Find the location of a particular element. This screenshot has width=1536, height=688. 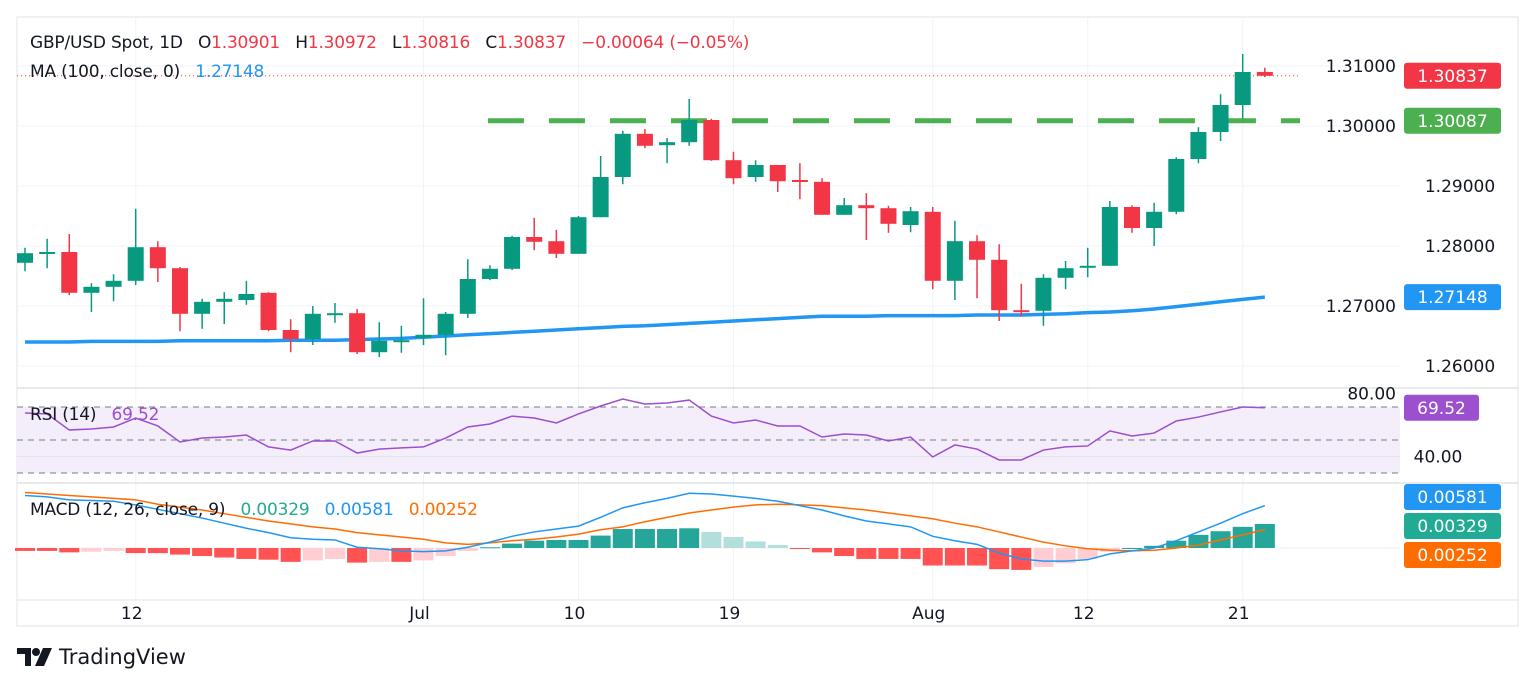

rsi-tick-label: 80.00 is located at coordinates (1371, 395).